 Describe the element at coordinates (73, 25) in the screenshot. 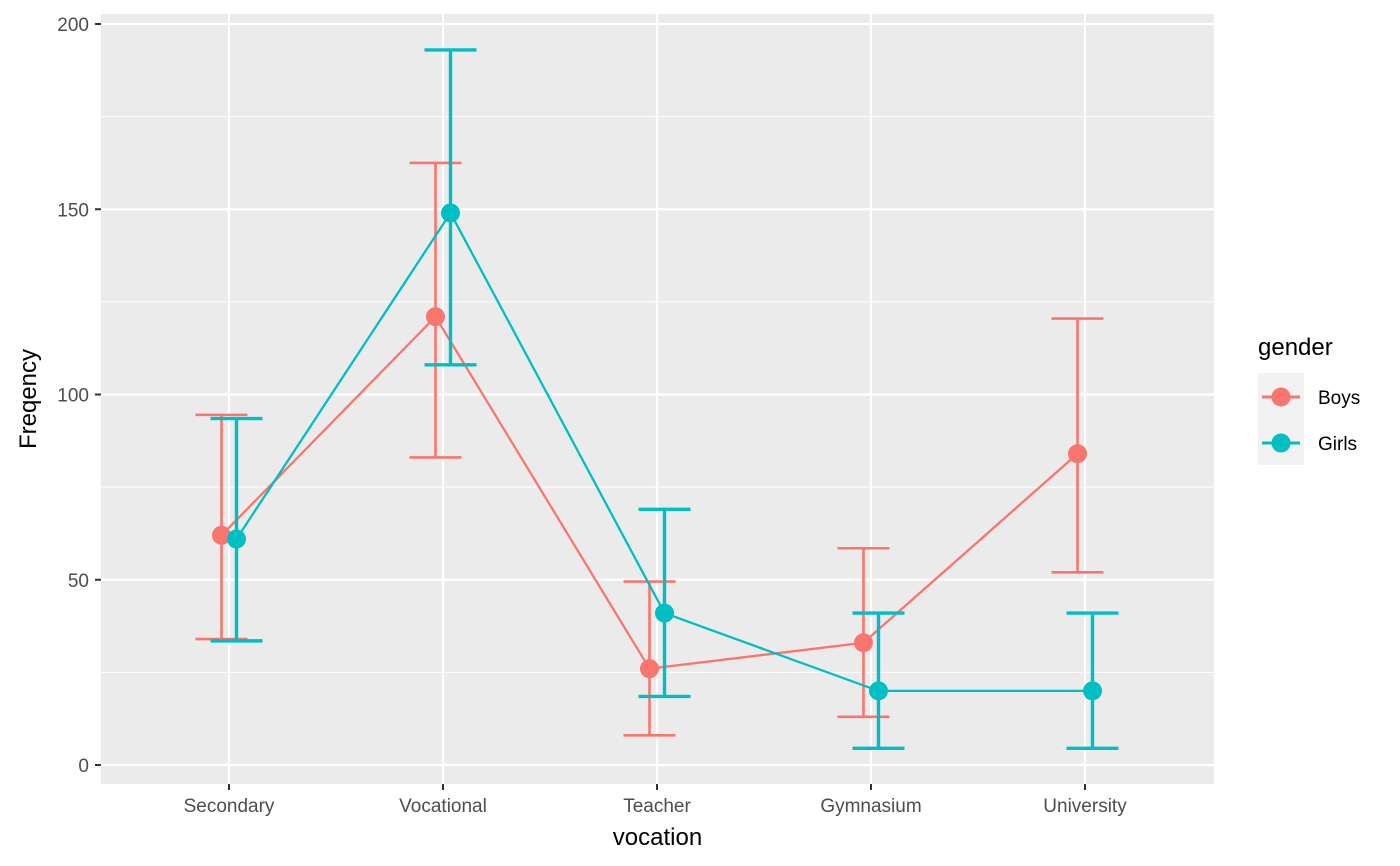

I see `y-tick-label: 200` at that location.